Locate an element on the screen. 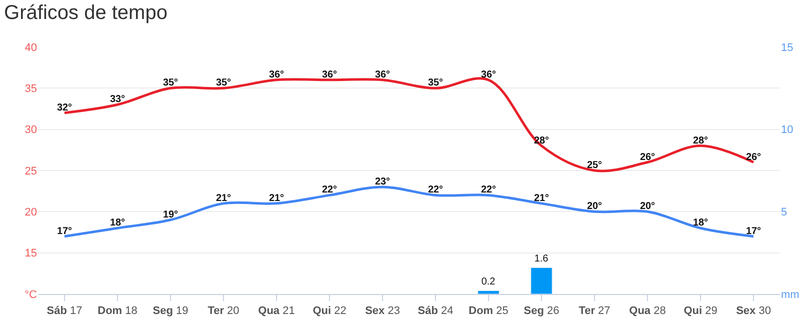 The width and height of the screenshot is (811, 329). data-label: 0.2 is located at coordinates (488, 282).